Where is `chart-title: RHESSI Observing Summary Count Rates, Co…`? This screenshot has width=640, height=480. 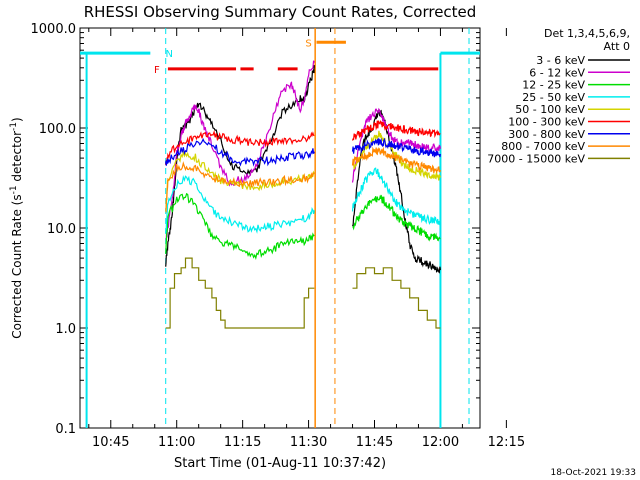 chart-title: RHESSI Observing Summary Count Rates, Co… is located at coordinates (280, 12).